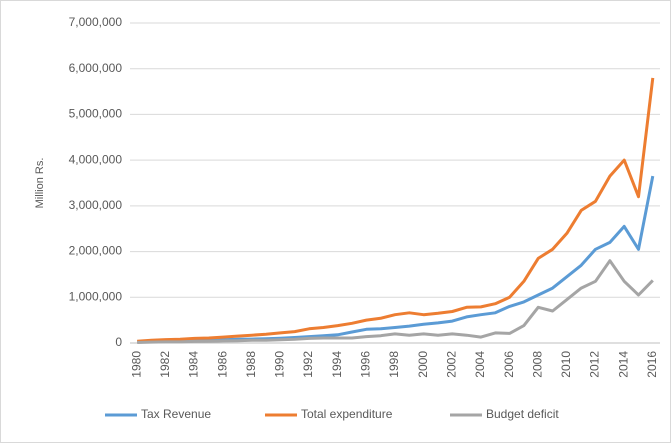 Image resolution: width=671 pixels, height=443 pixels. I want to click on legend-label: Total expenditure, so click(347, 414).